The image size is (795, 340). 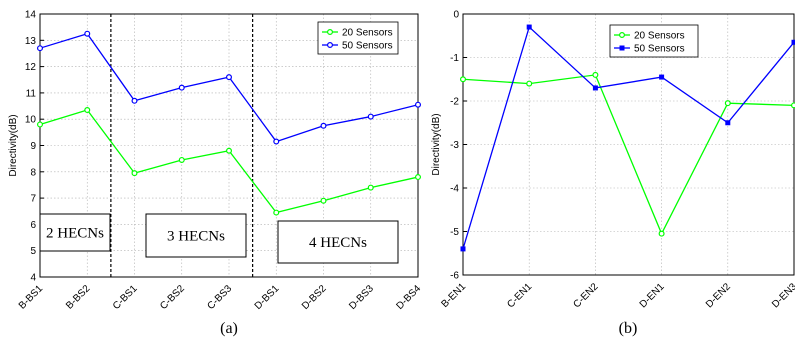 I want to click on y-tick-label: 10, so click(x=31, y=120).